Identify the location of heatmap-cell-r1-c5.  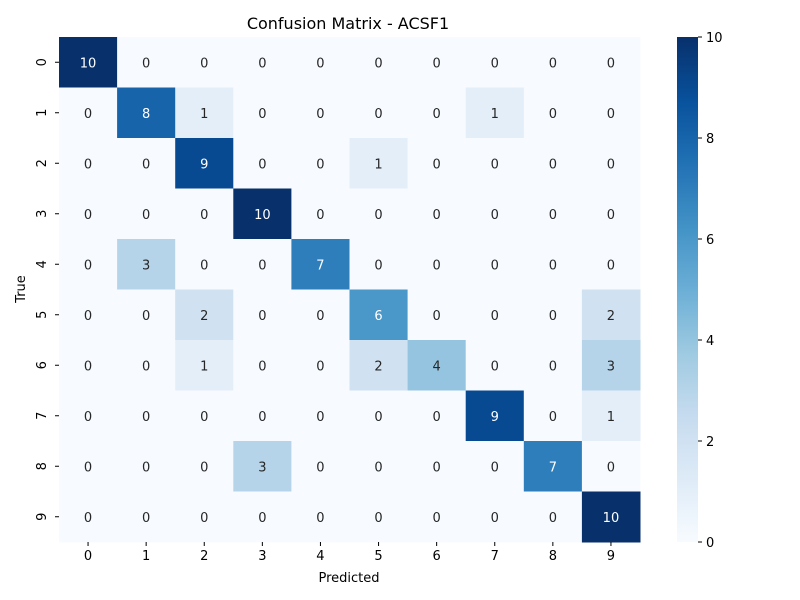
(379, 113).